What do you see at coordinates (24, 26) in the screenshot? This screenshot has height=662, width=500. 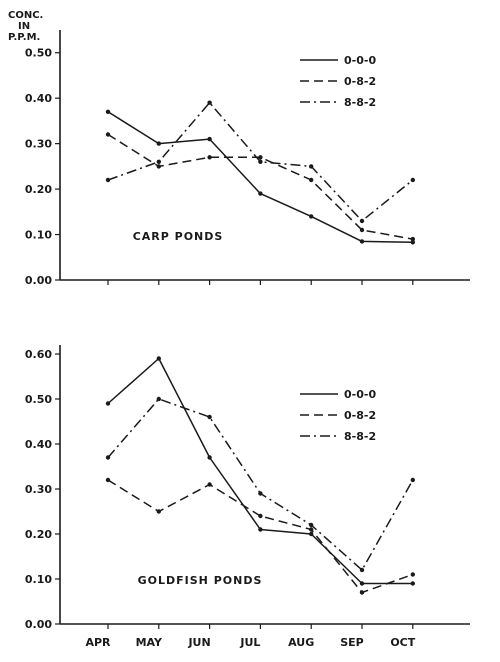 I see `y-axis-label: IN` at bounding box center [24, 26].